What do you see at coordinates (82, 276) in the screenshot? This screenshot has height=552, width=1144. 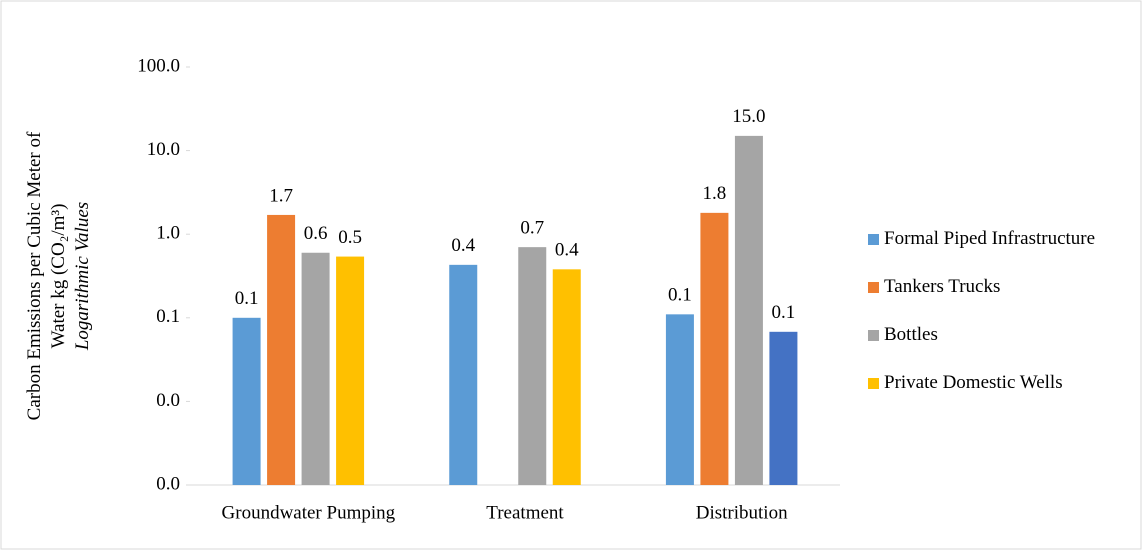 I see `y-label-line: Logarithmic Values` at bounding box center [82, 276].